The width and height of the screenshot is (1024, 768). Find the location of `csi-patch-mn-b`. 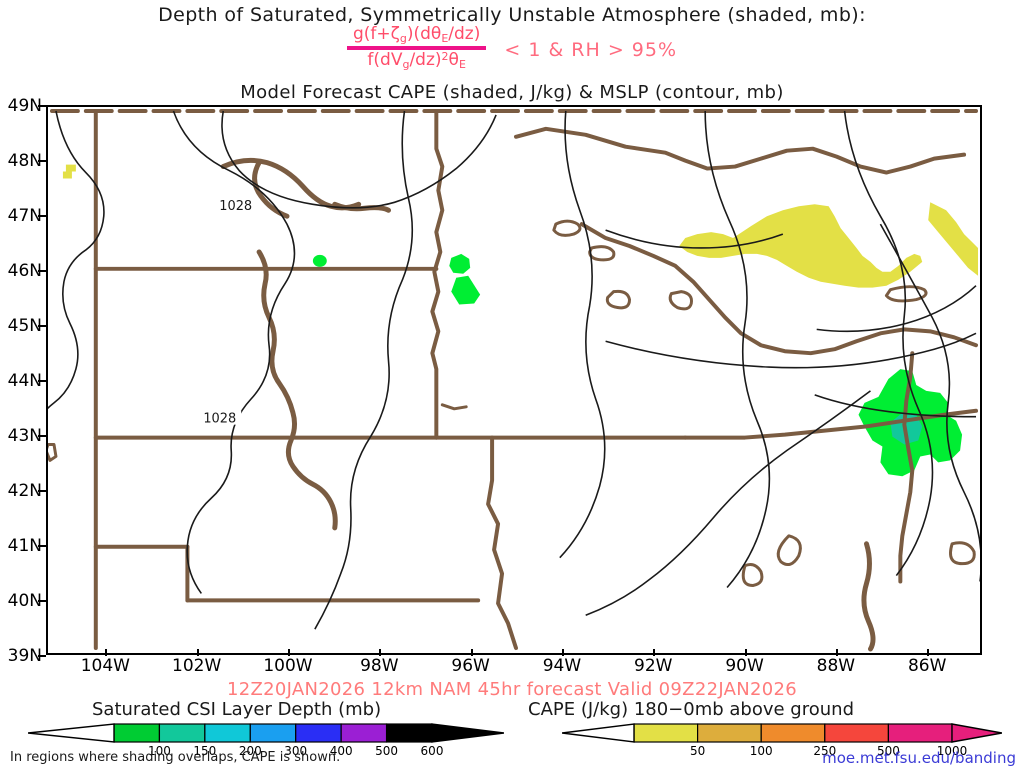

csi-patch-mn-b is located at coordinates (466, 290).